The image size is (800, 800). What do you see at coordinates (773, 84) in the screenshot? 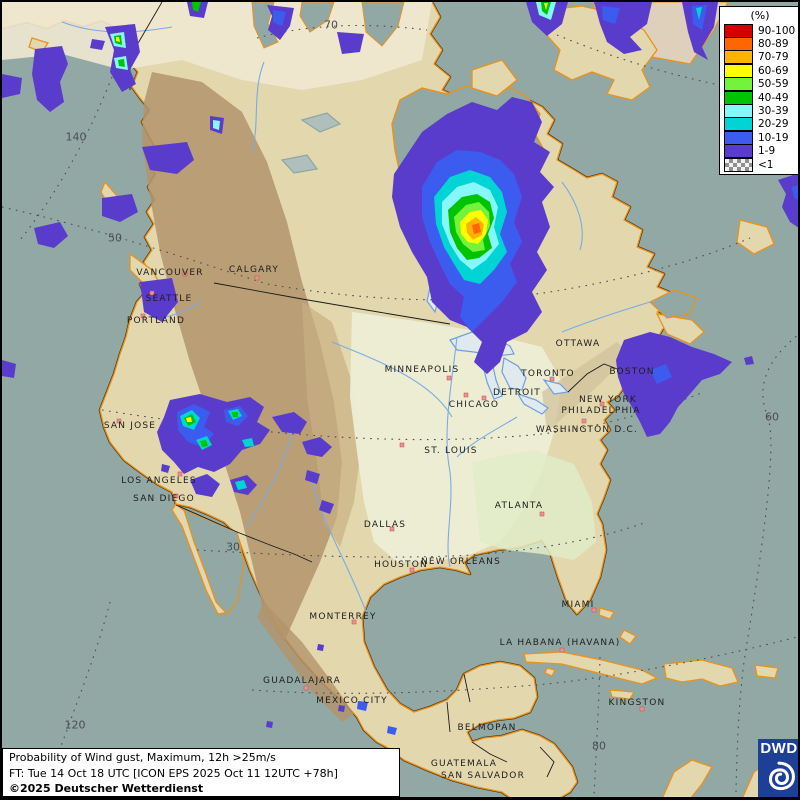
I see `legend-label: 50-59` at bounding box center [773, 84].